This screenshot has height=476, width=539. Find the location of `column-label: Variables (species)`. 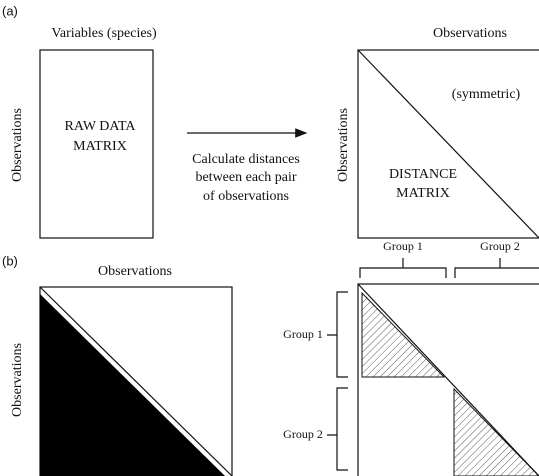

column-label: Variables (species) is located at coordinates (104, 33).